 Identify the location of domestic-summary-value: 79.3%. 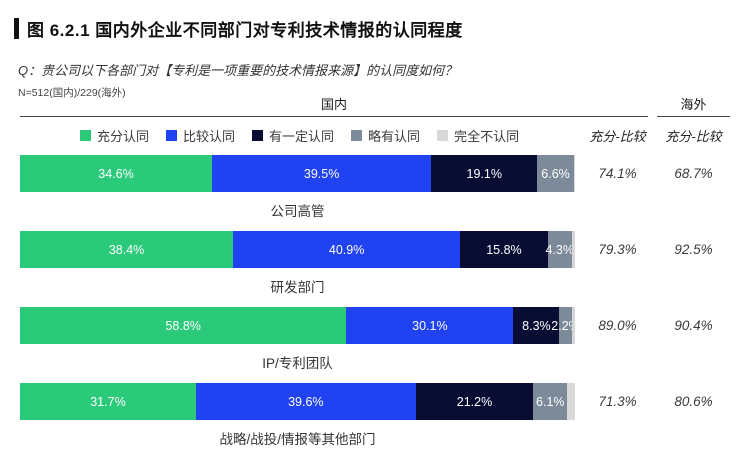
(617, 249).